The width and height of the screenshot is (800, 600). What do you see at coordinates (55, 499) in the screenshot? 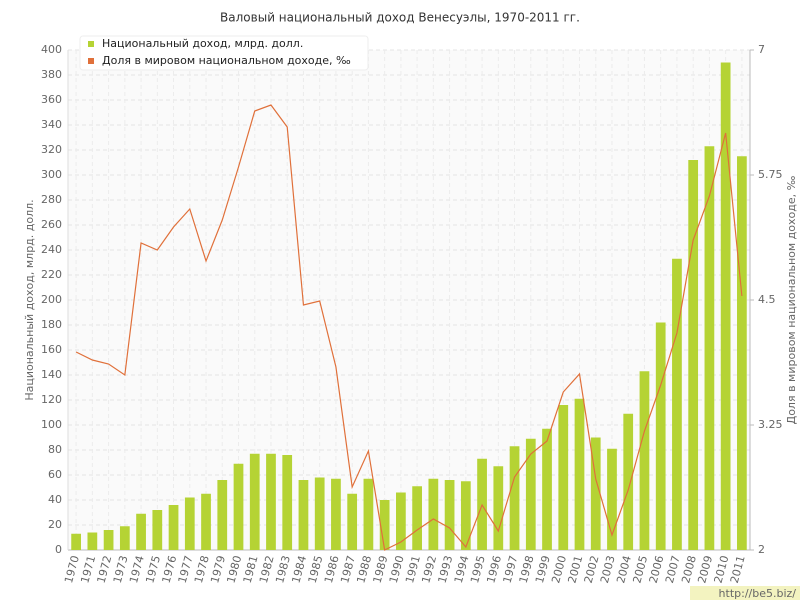
I see `y-tick-label: 40` at bounding box center [55, 499].